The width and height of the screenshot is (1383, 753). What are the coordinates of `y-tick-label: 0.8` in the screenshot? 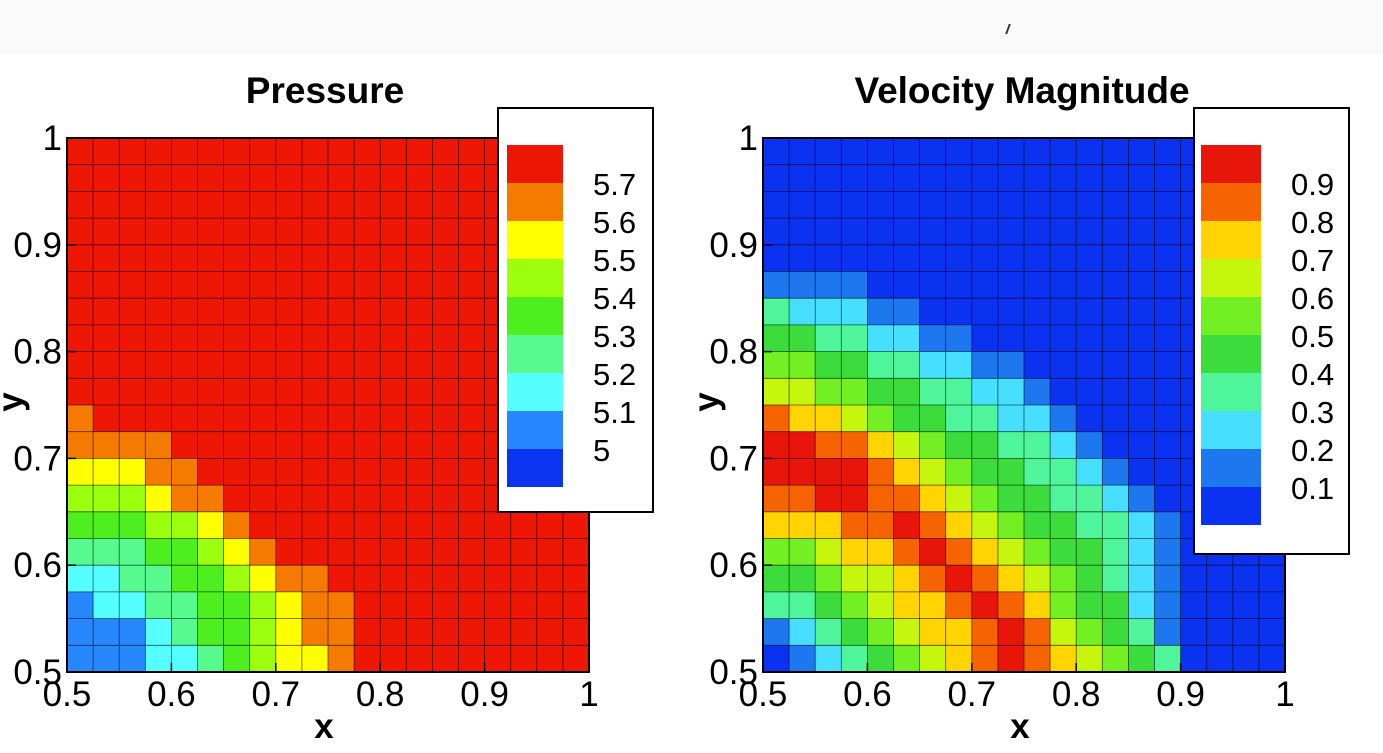 It's located at (37, 352).